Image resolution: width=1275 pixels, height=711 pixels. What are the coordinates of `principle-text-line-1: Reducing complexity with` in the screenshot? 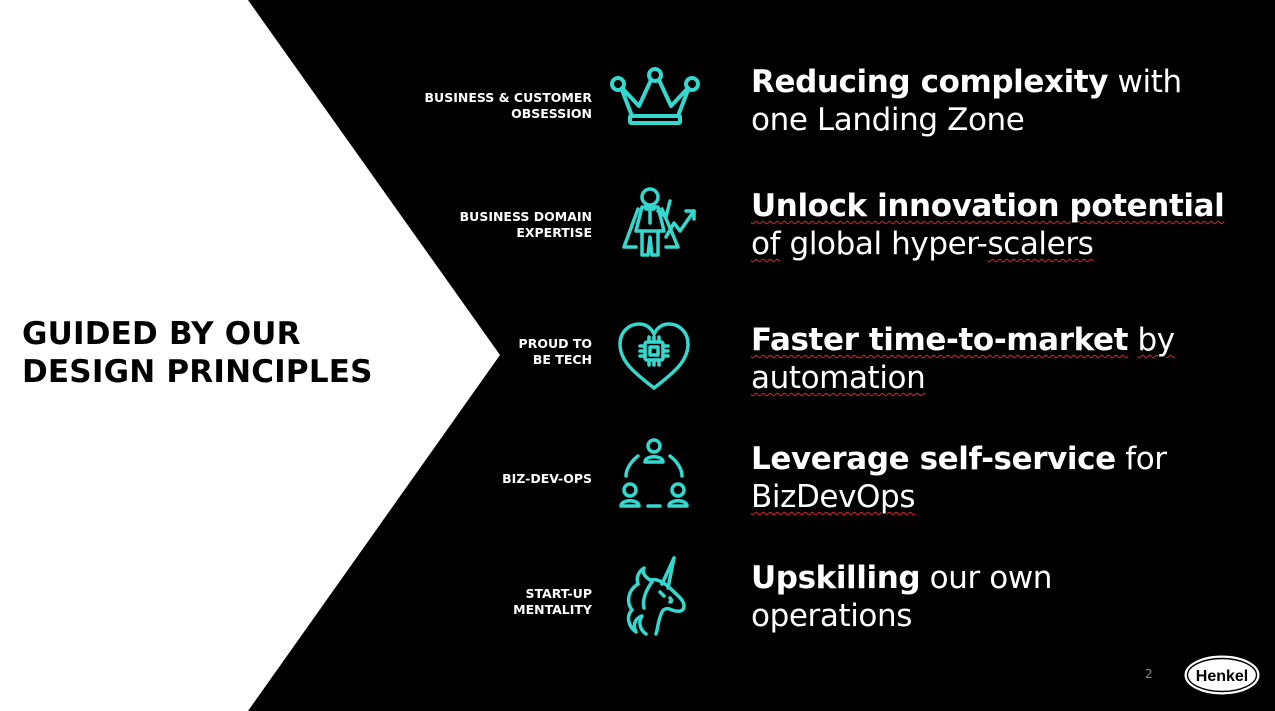 It's located at (1011, 82).